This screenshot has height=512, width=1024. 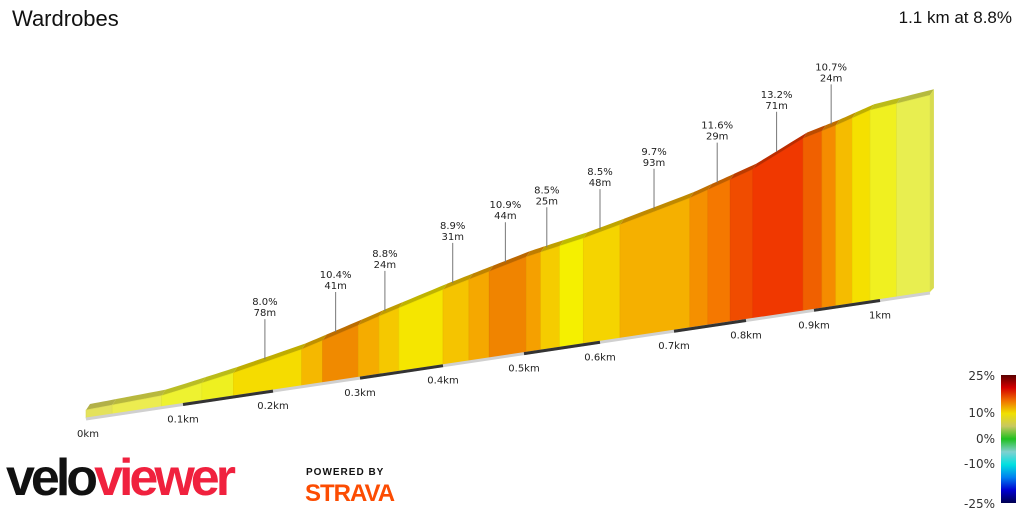 I want to click on x-tick-label: 0.5km, so click(x=523, y=369).